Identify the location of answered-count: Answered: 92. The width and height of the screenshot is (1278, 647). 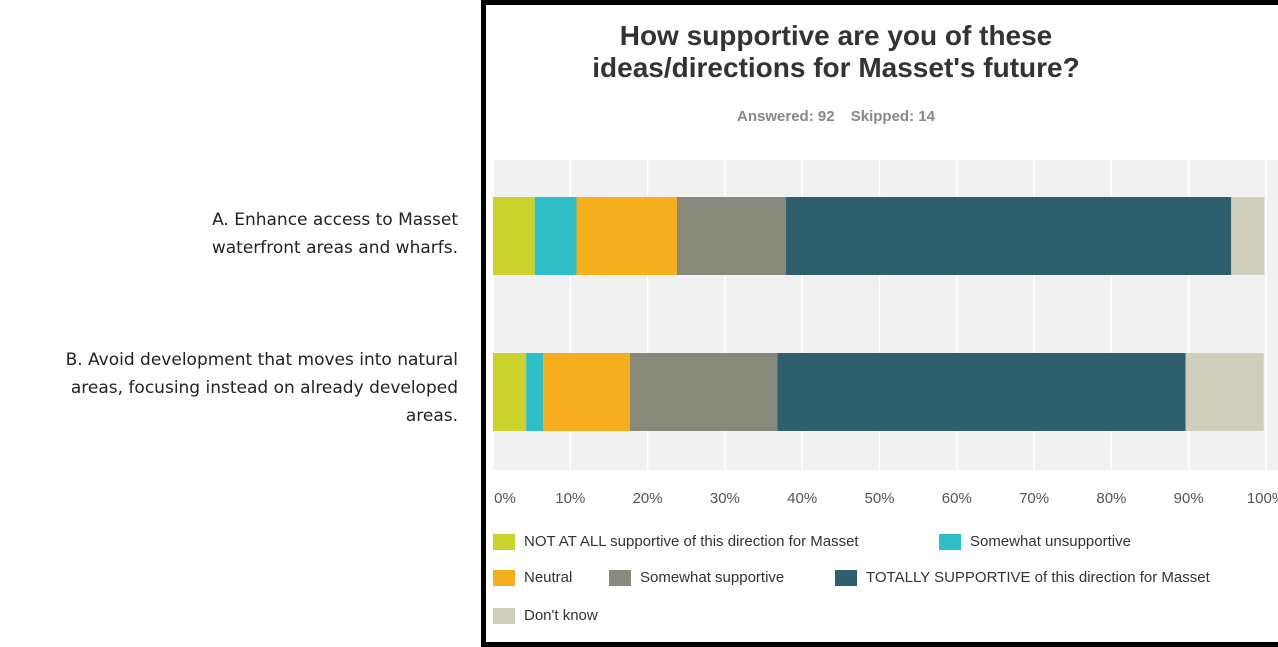
(786, 116).